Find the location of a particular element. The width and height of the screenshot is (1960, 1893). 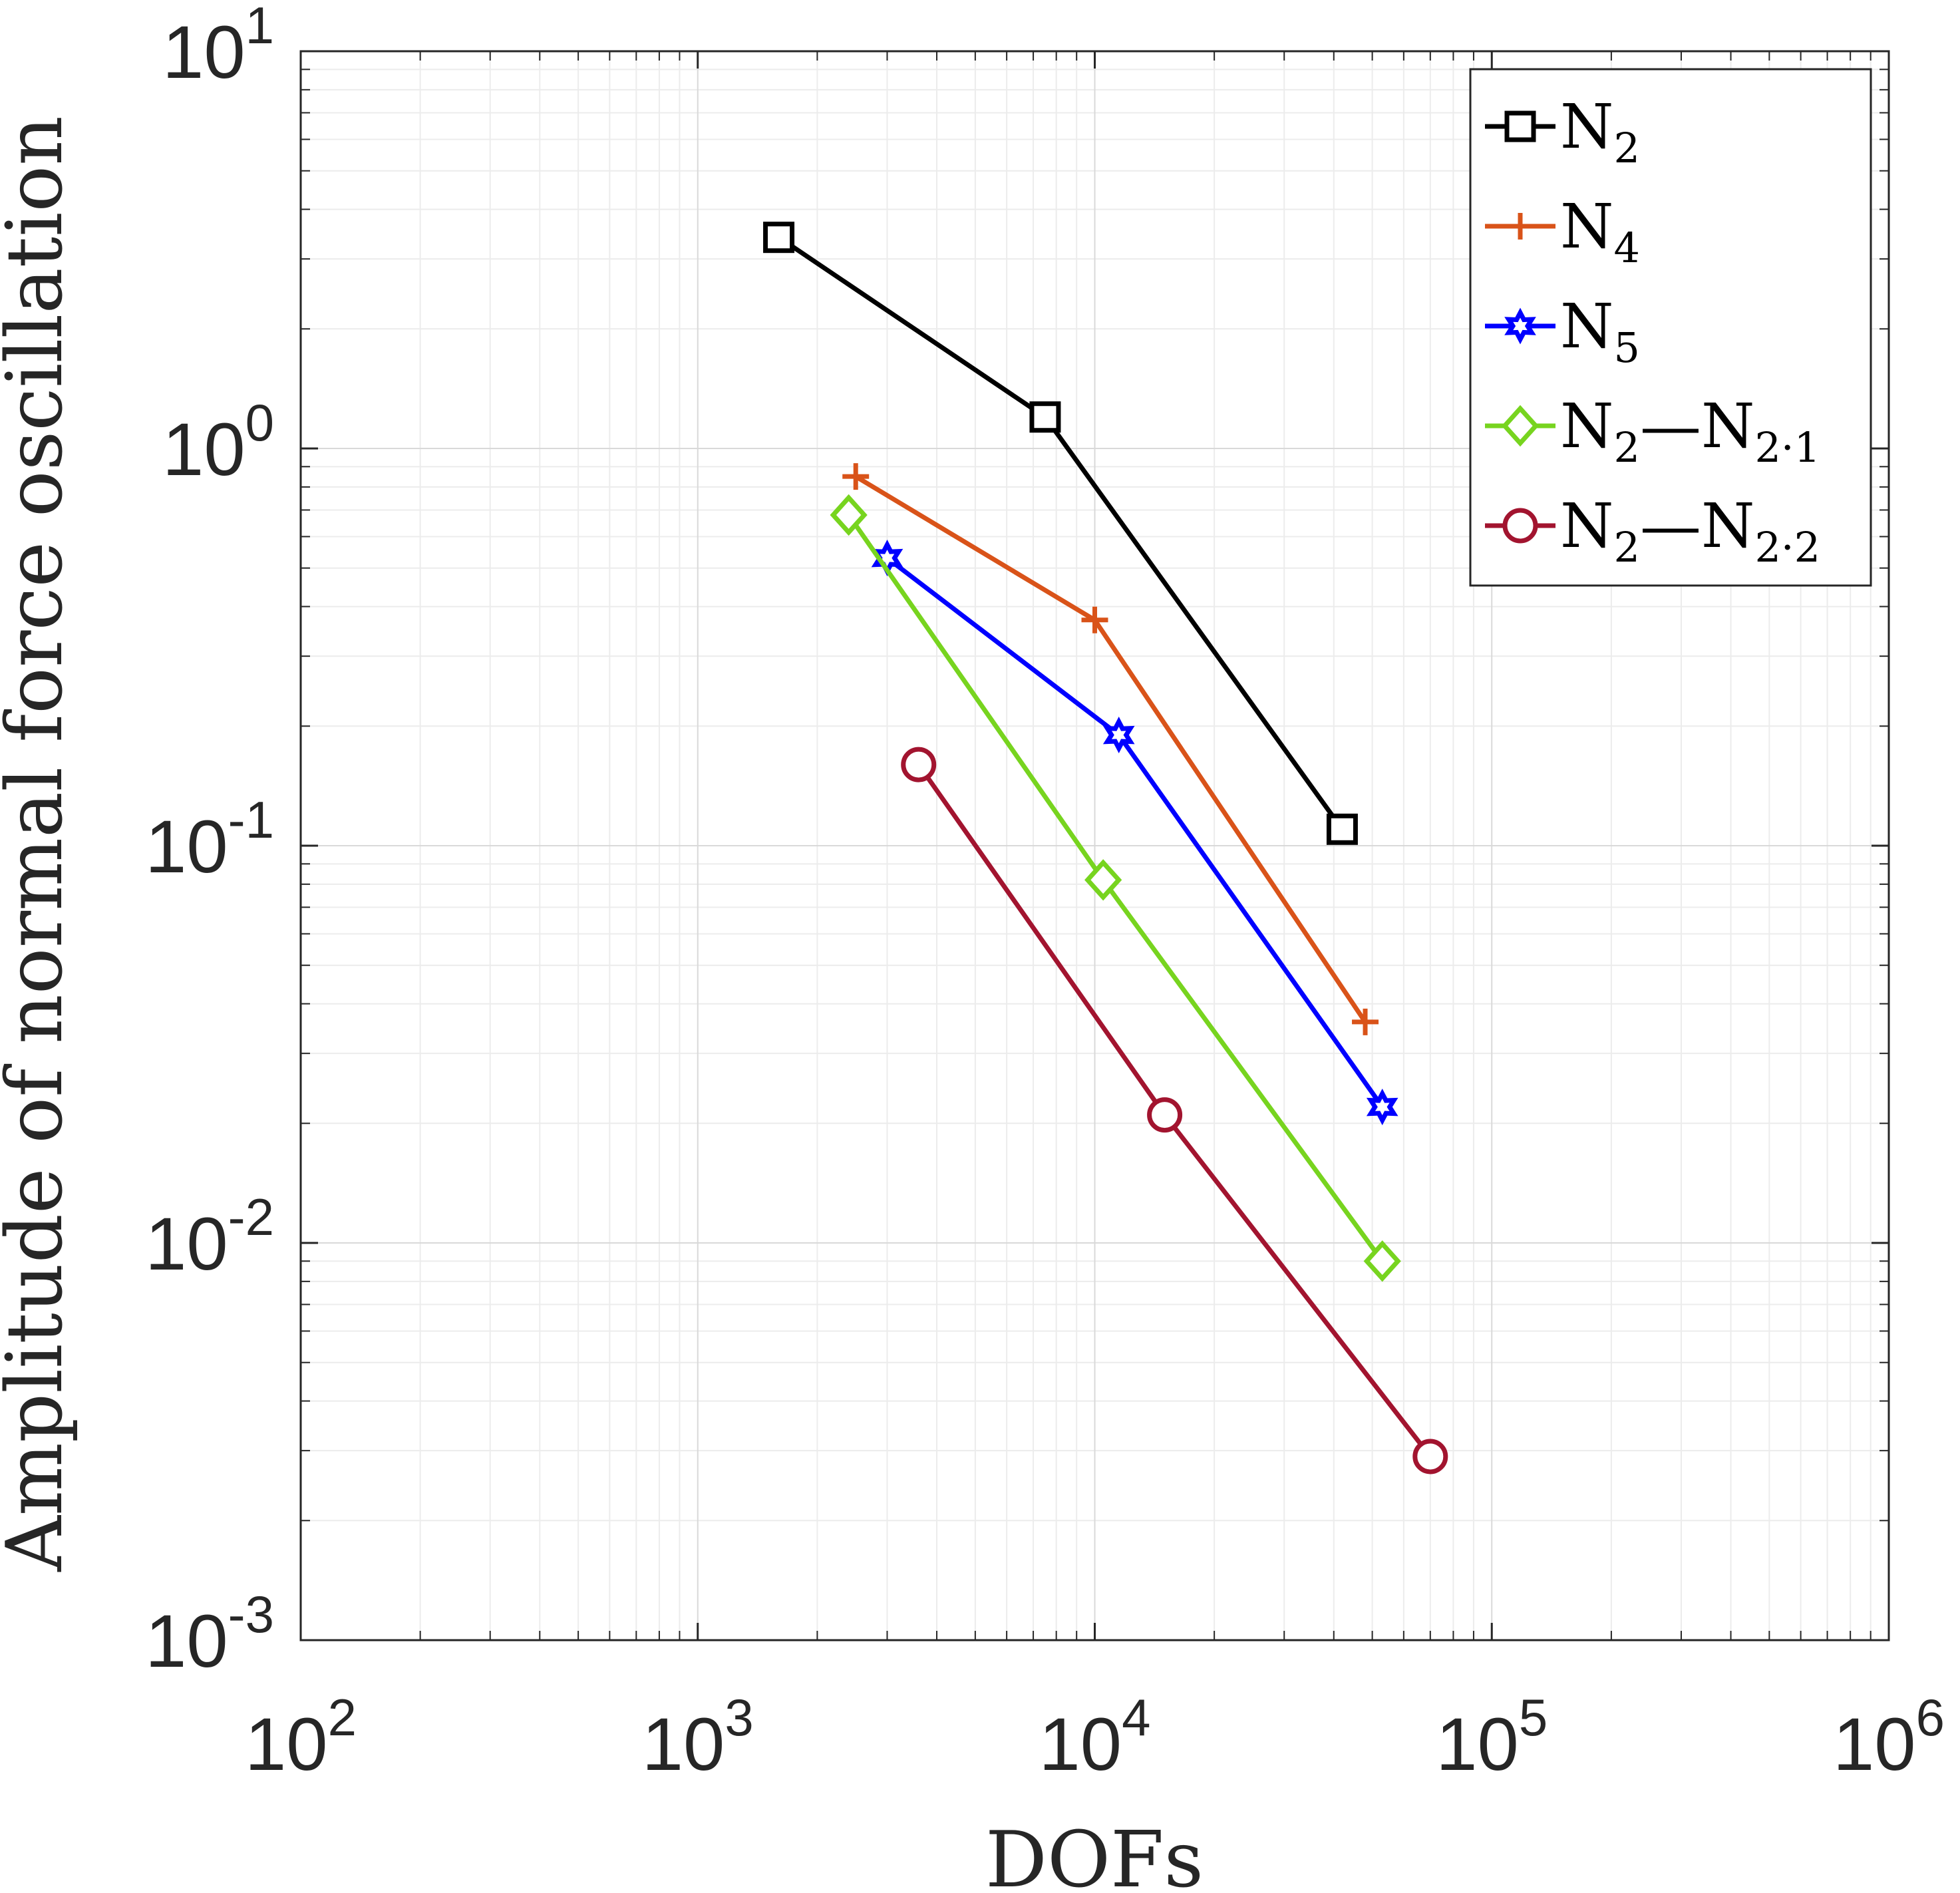

legend-entry: N4 is located at coordinates (1562, 232).